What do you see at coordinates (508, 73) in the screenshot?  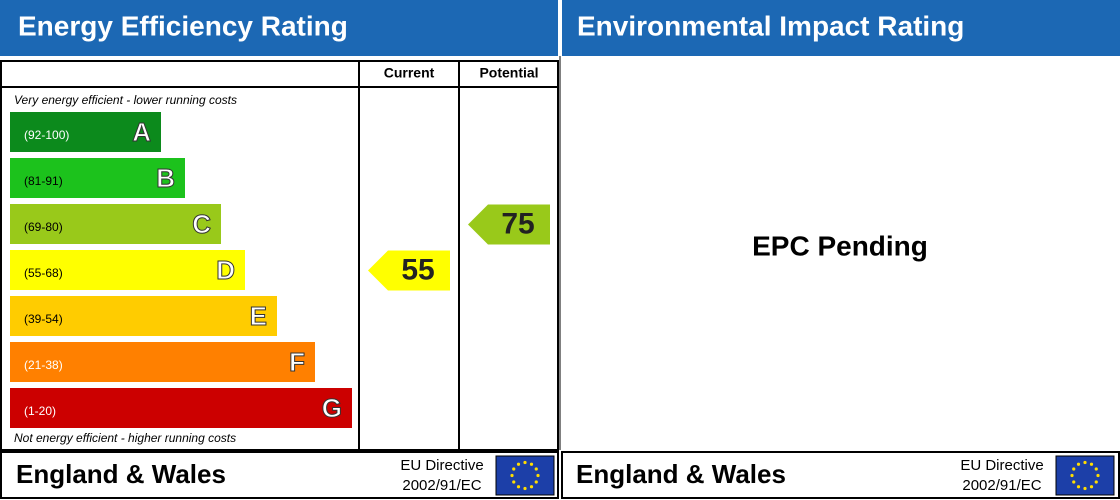 I see `column-header: Potential` at bounding box center [508, 73].